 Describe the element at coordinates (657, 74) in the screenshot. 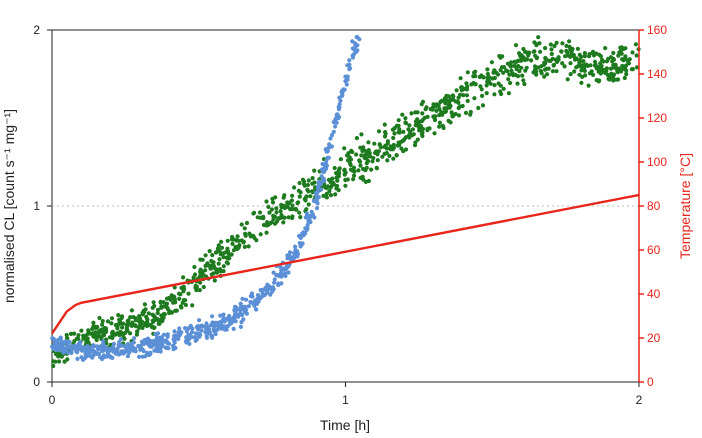

I see `y2-tick-label: 140` at that location.